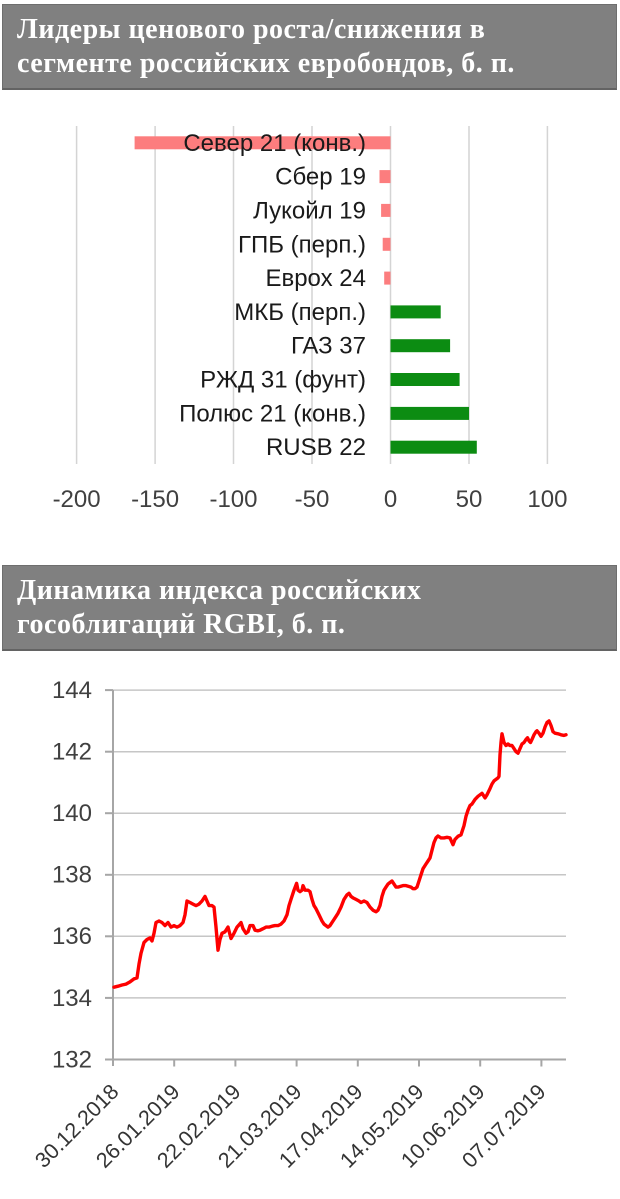  Describe the element at coordinates (390, 499) in the screenshot. I see `svg-text: 0` at that location.